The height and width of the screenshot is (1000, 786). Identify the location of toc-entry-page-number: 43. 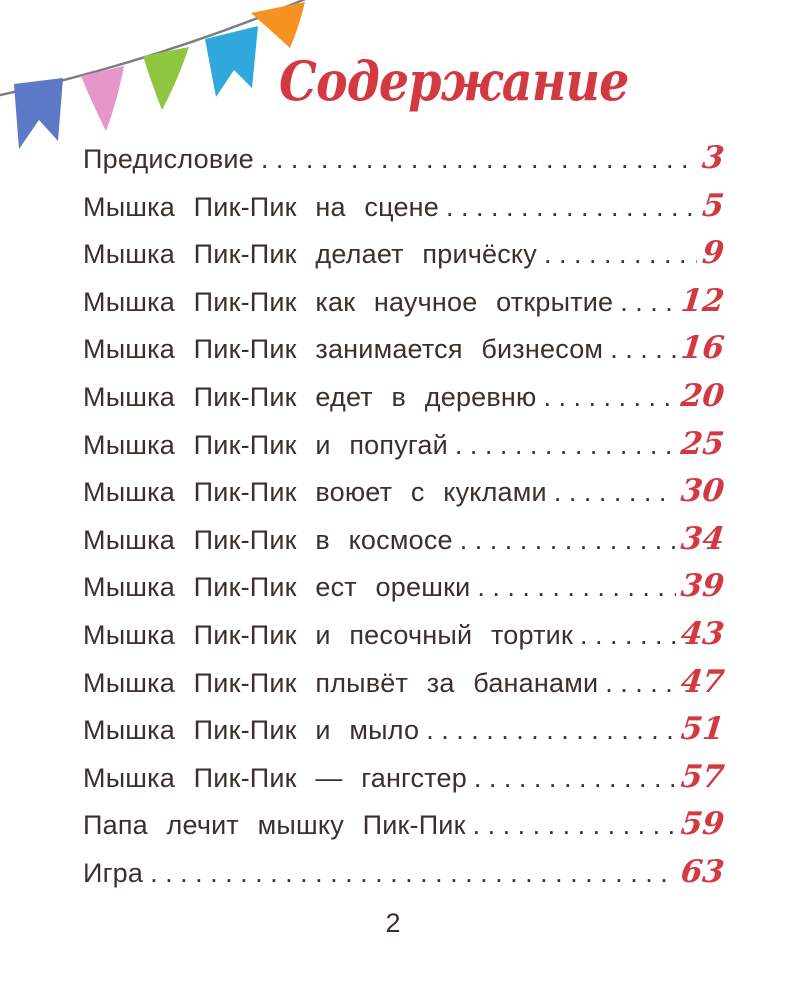
(702, 633).